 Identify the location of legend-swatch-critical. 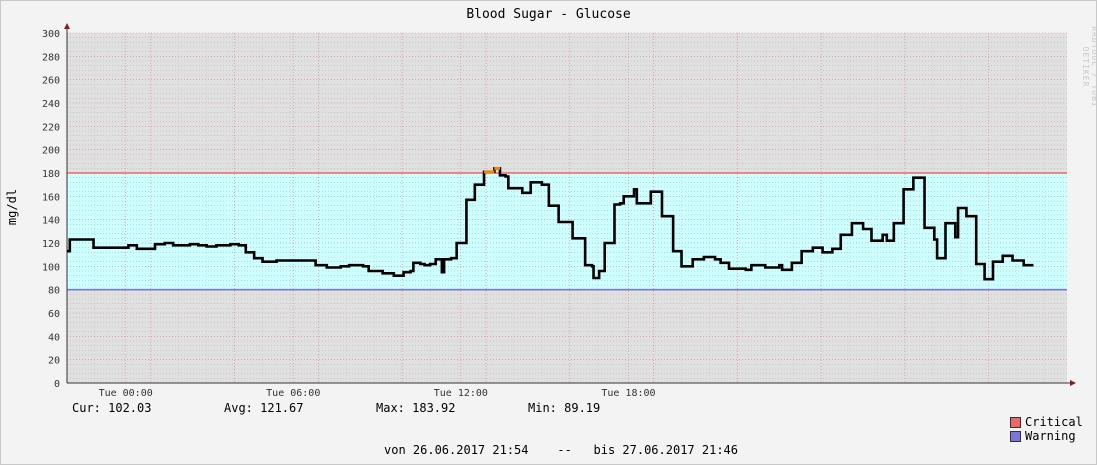
(1015, 422).